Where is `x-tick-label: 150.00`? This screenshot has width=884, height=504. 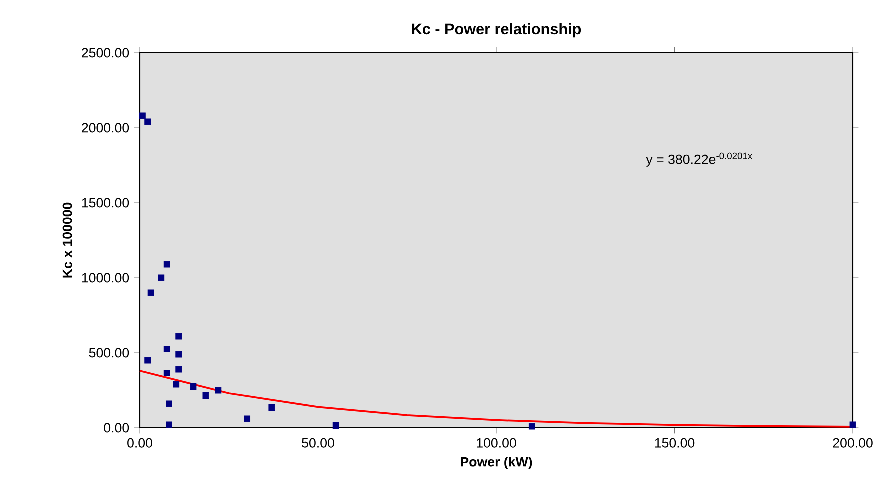 x-tick-label: 150.00 is located at coordinates (675, 443).